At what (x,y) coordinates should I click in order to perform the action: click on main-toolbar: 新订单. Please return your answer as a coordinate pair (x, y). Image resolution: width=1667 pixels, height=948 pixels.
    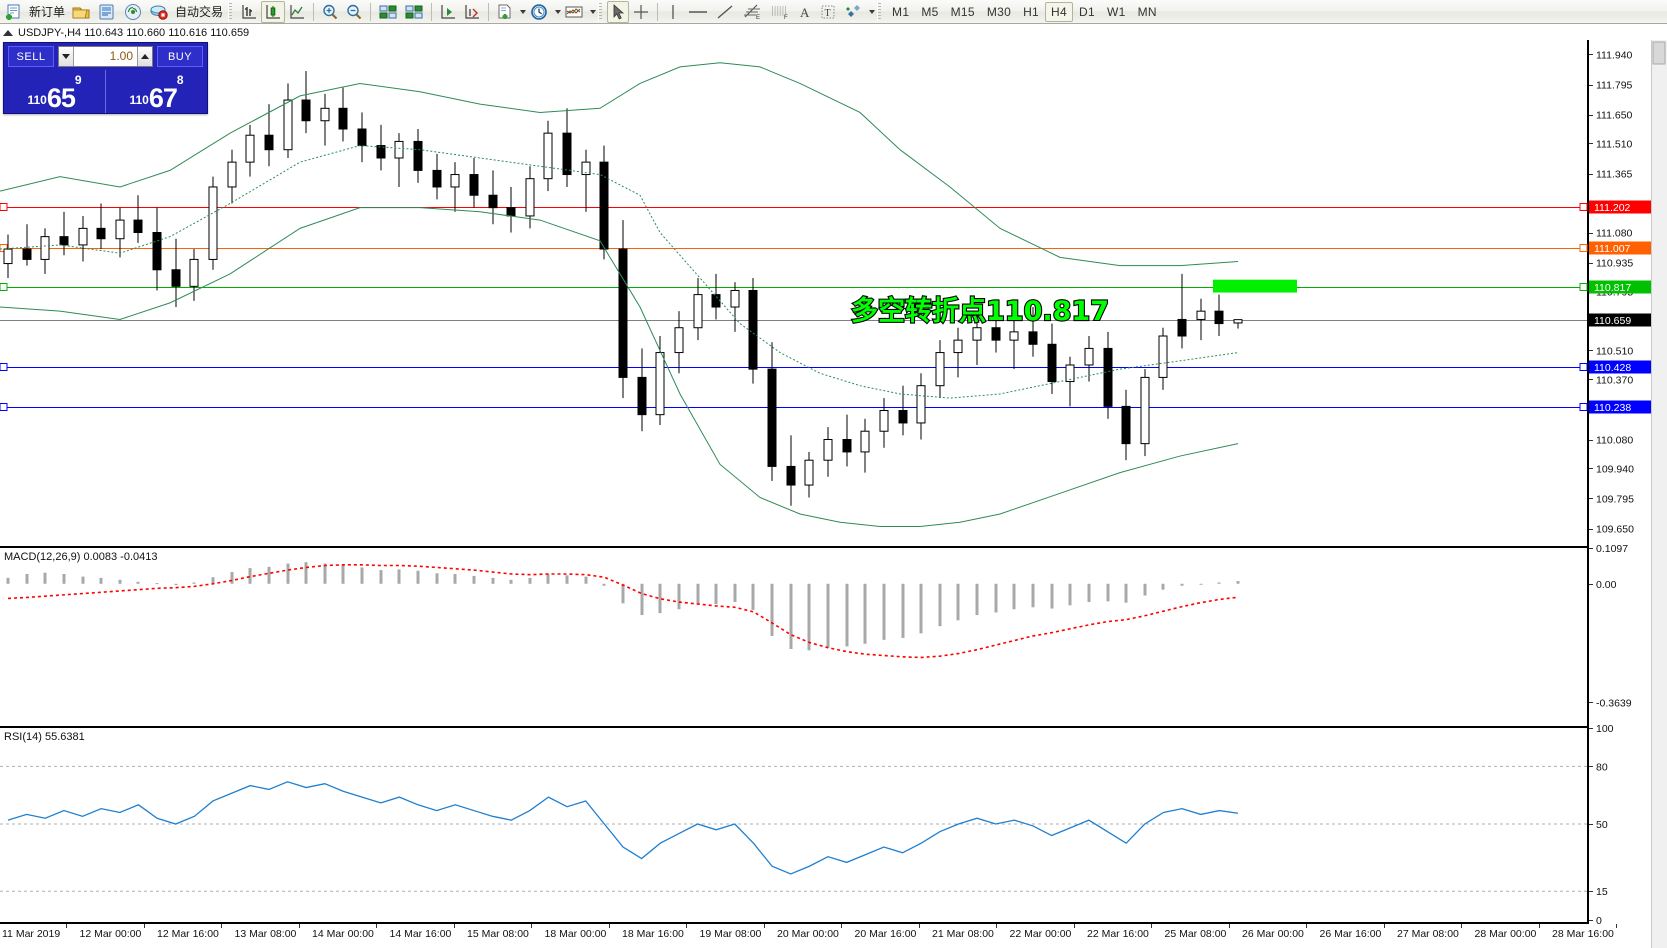
    Looking at the image, I should click on (833, 12).